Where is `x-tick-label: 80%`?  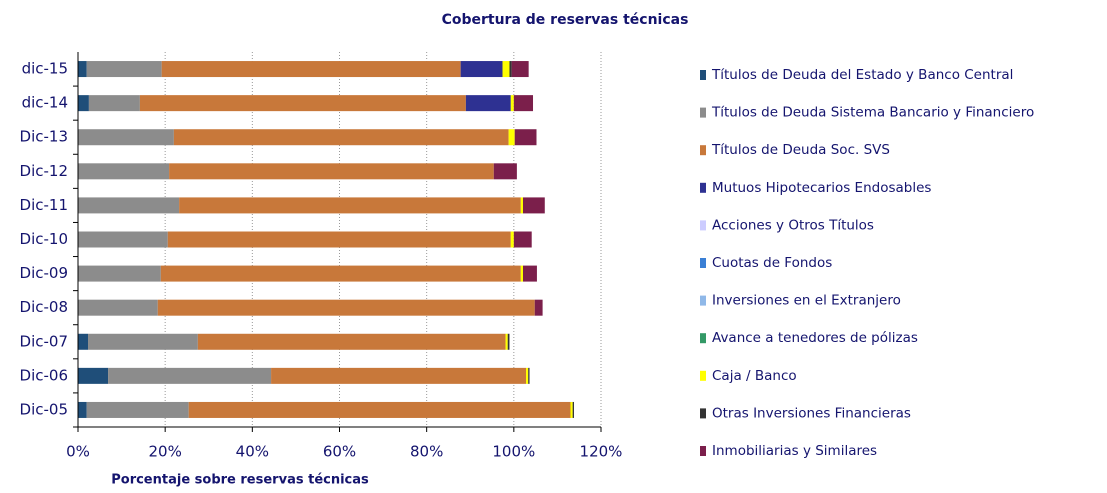 x-tick-label: 80% is located at coordinates (426, 452).